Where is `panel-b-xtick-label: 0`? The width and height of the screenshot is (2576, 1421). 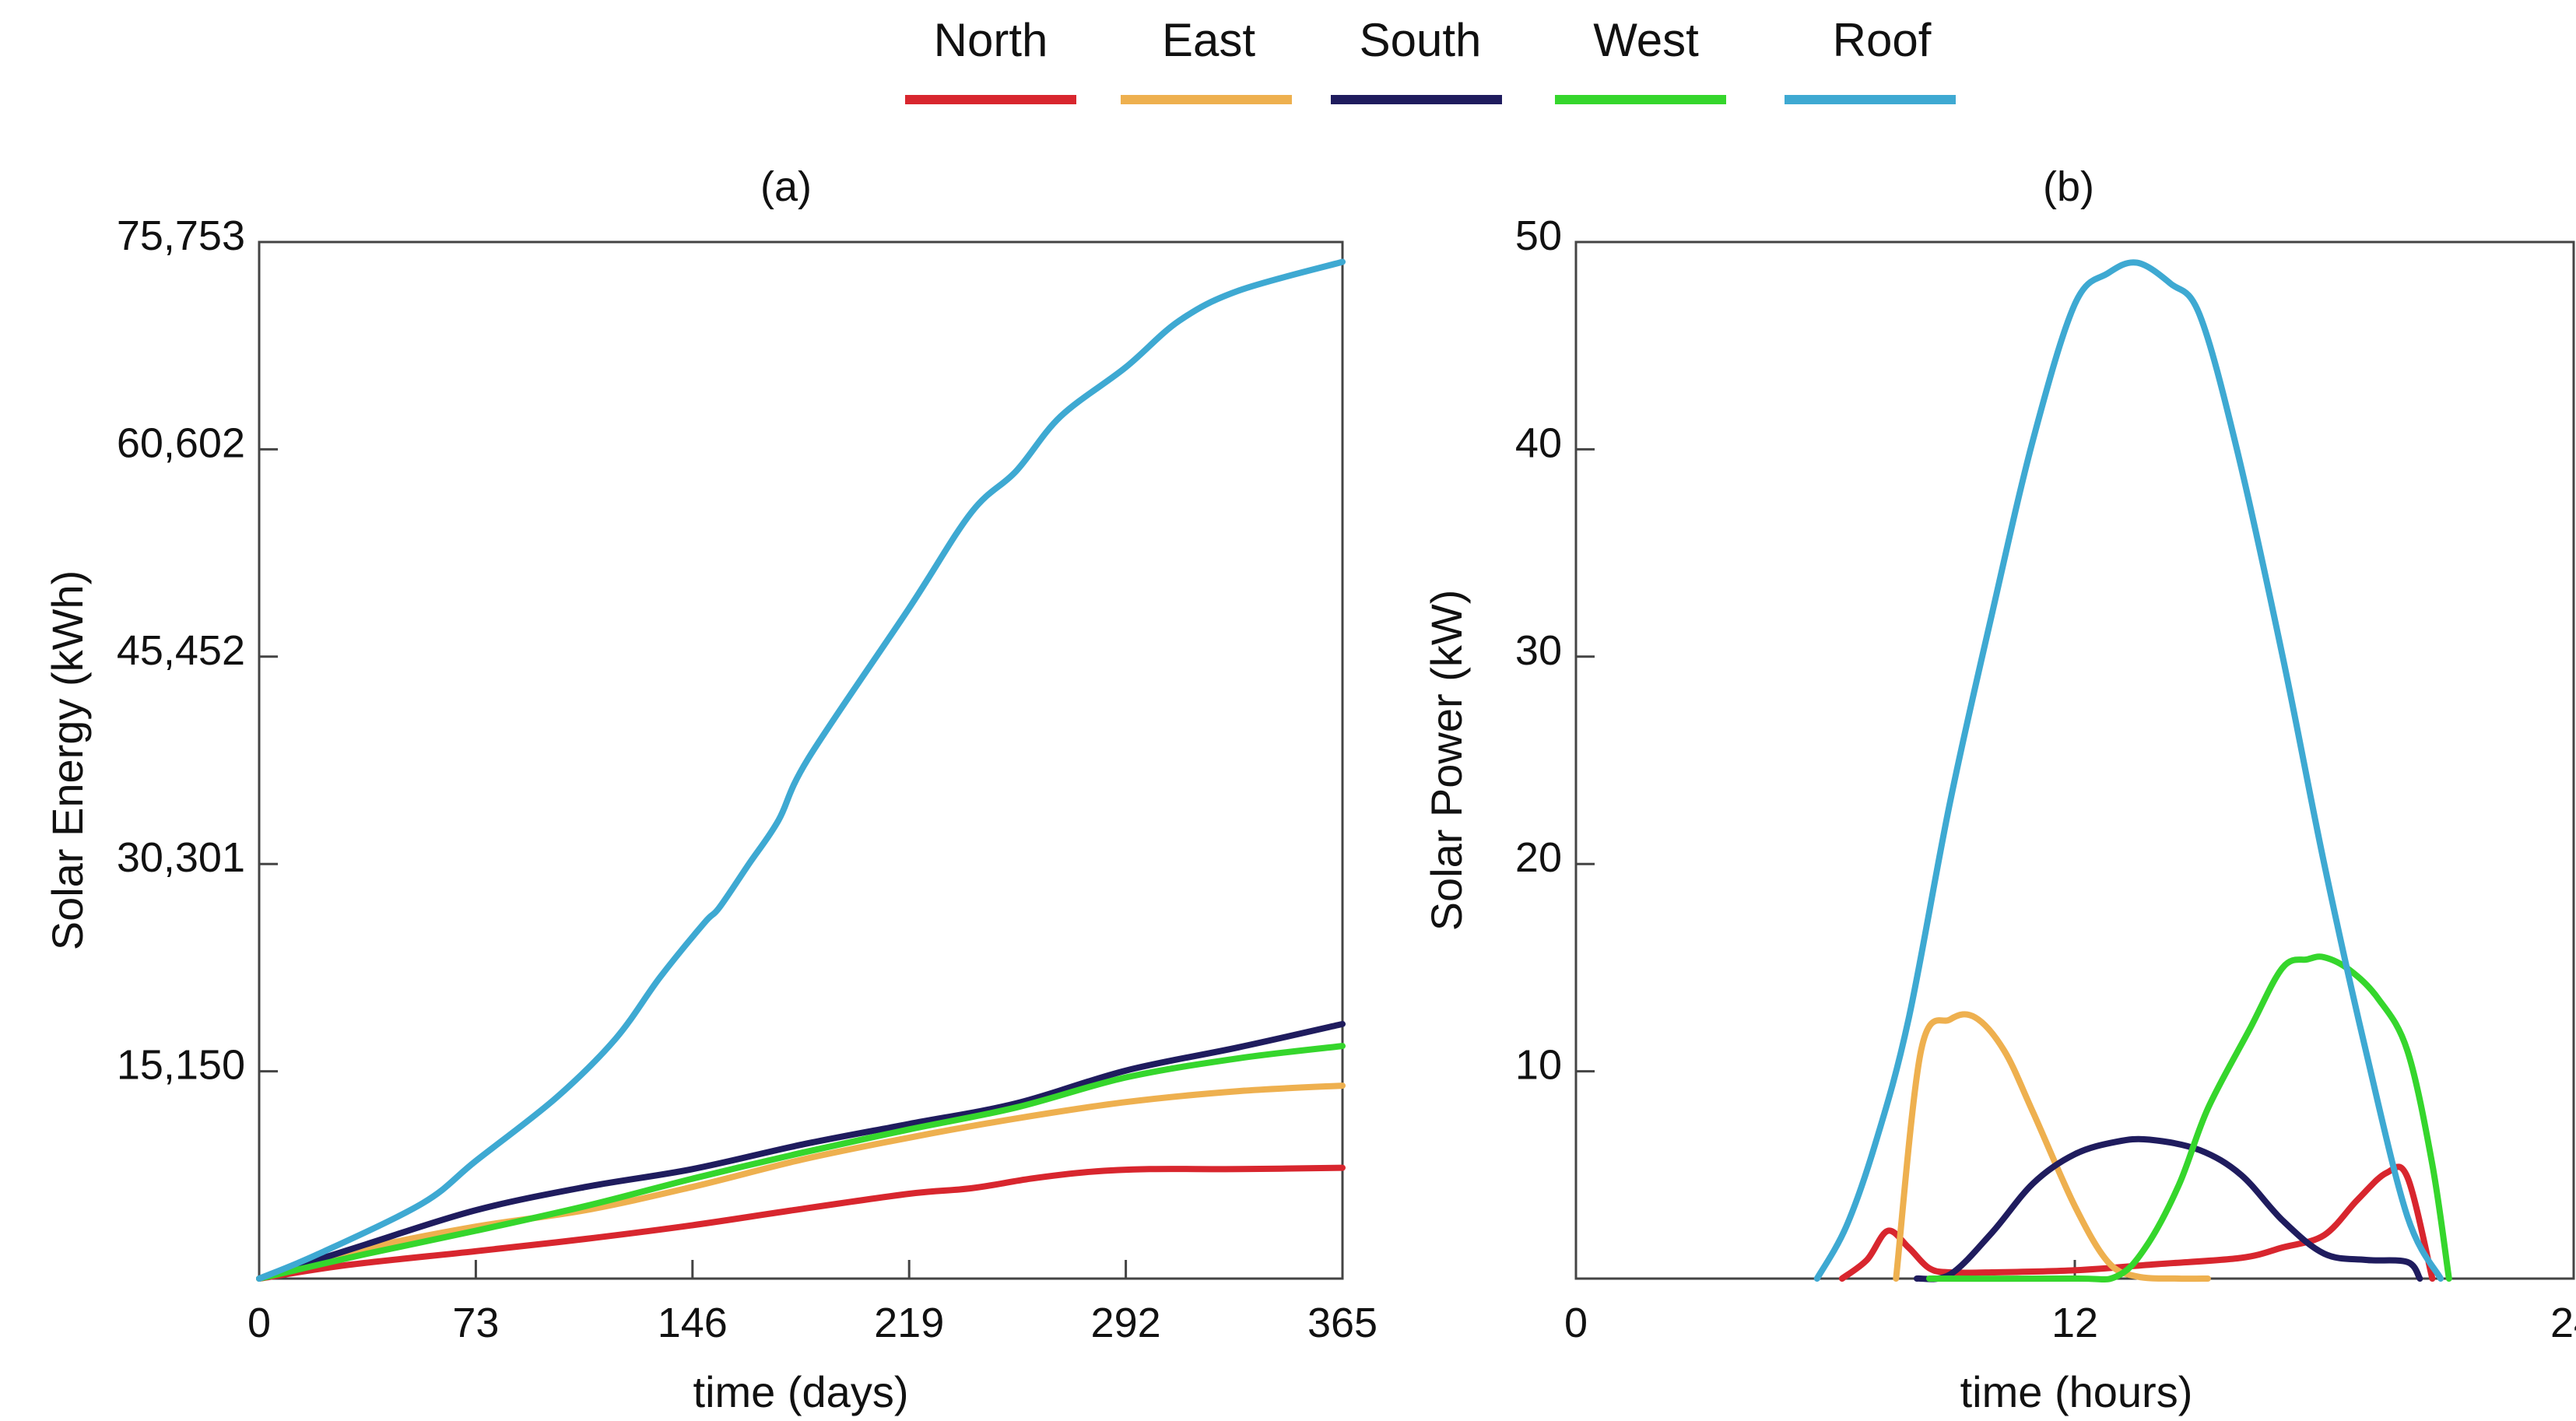 panel-b-xtick-label: 0 is located at coordinates (1576, 1323).